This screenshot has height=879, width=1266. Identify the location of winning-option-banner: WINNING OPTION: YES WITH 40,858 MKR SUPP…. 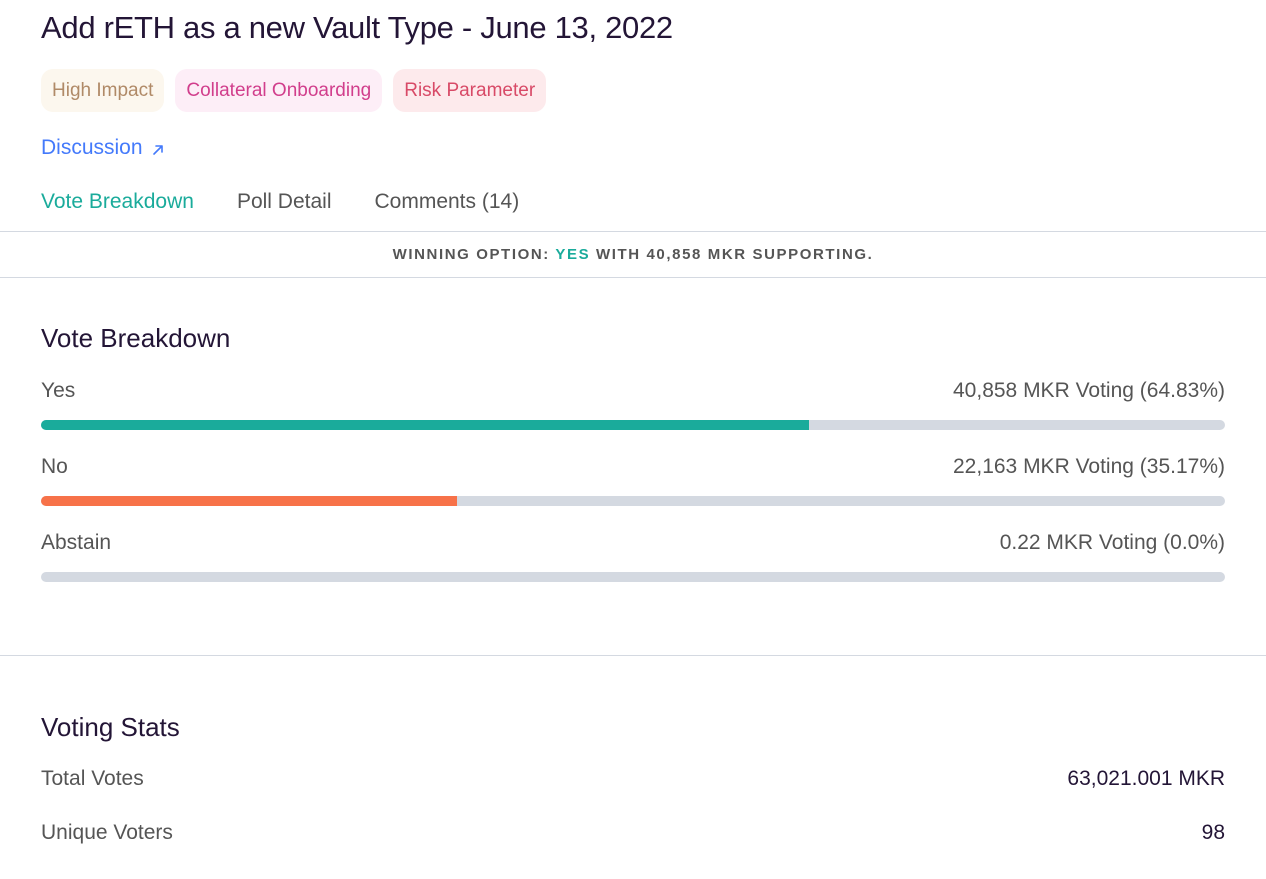
(633, 254).